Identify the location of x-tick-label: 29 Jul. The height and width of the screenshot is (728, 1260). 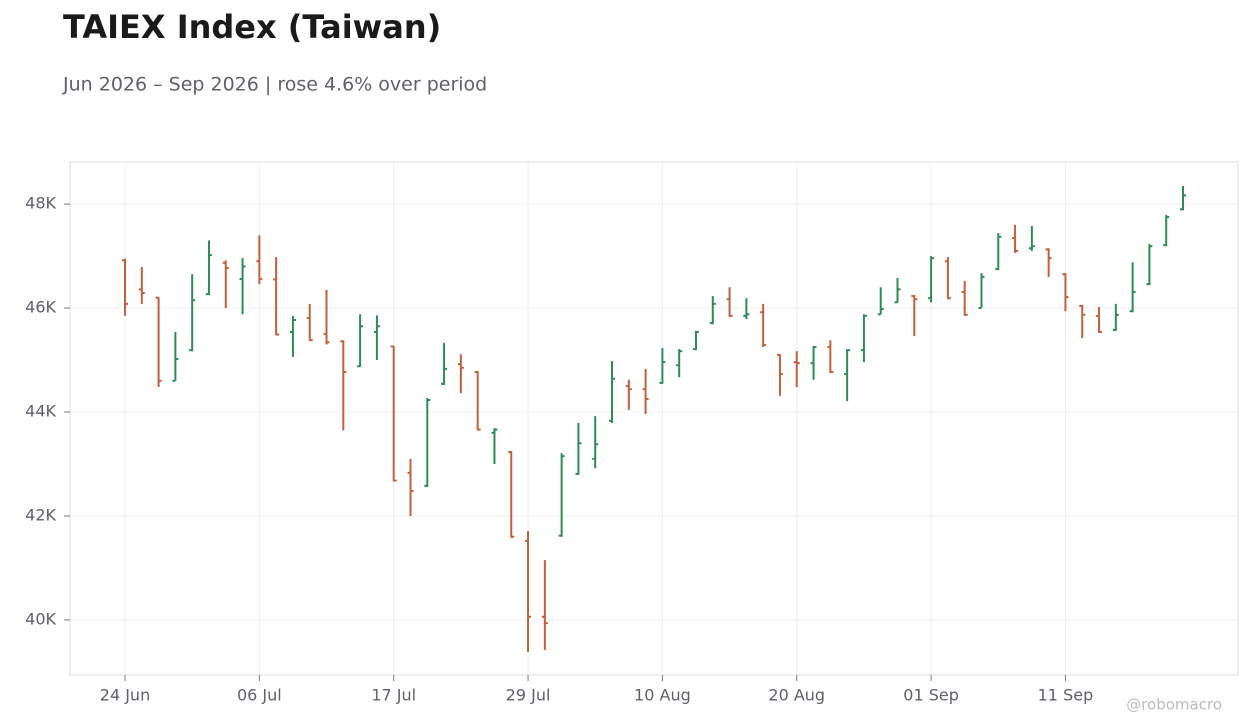
(528, 695).